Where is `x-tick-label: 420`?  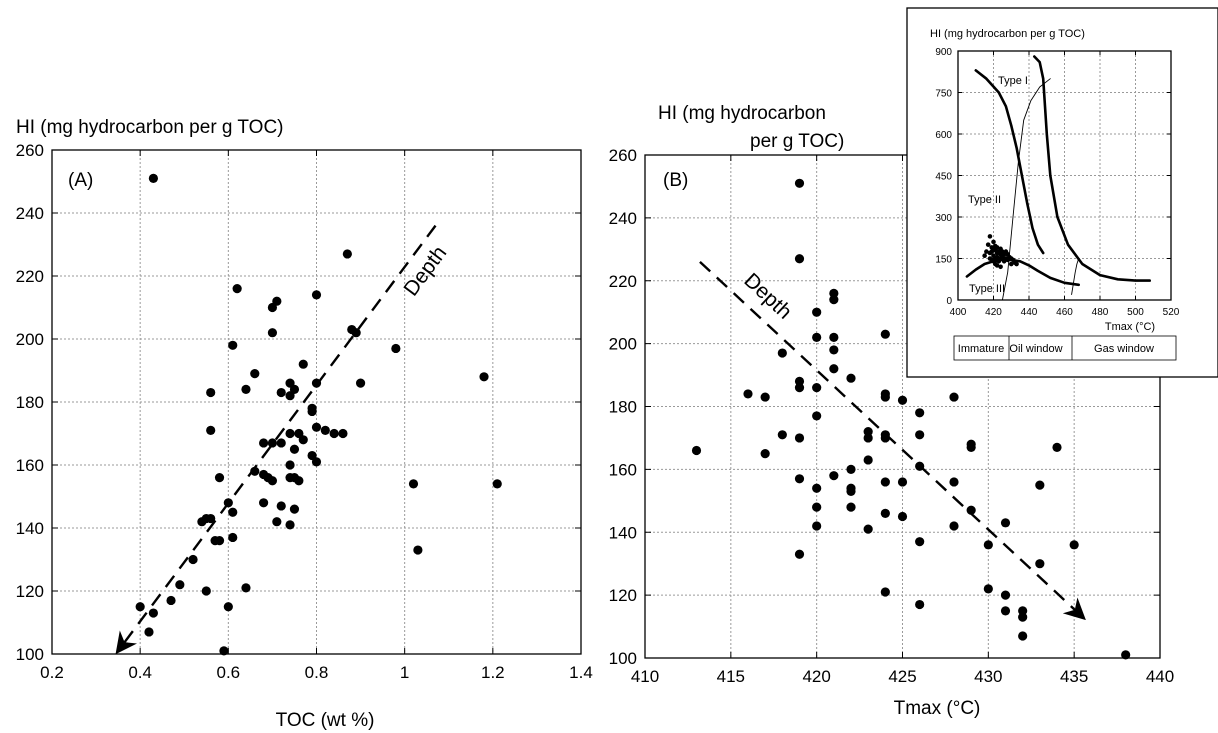 x-tick-label: 420 is located at coordinates (993, 312).